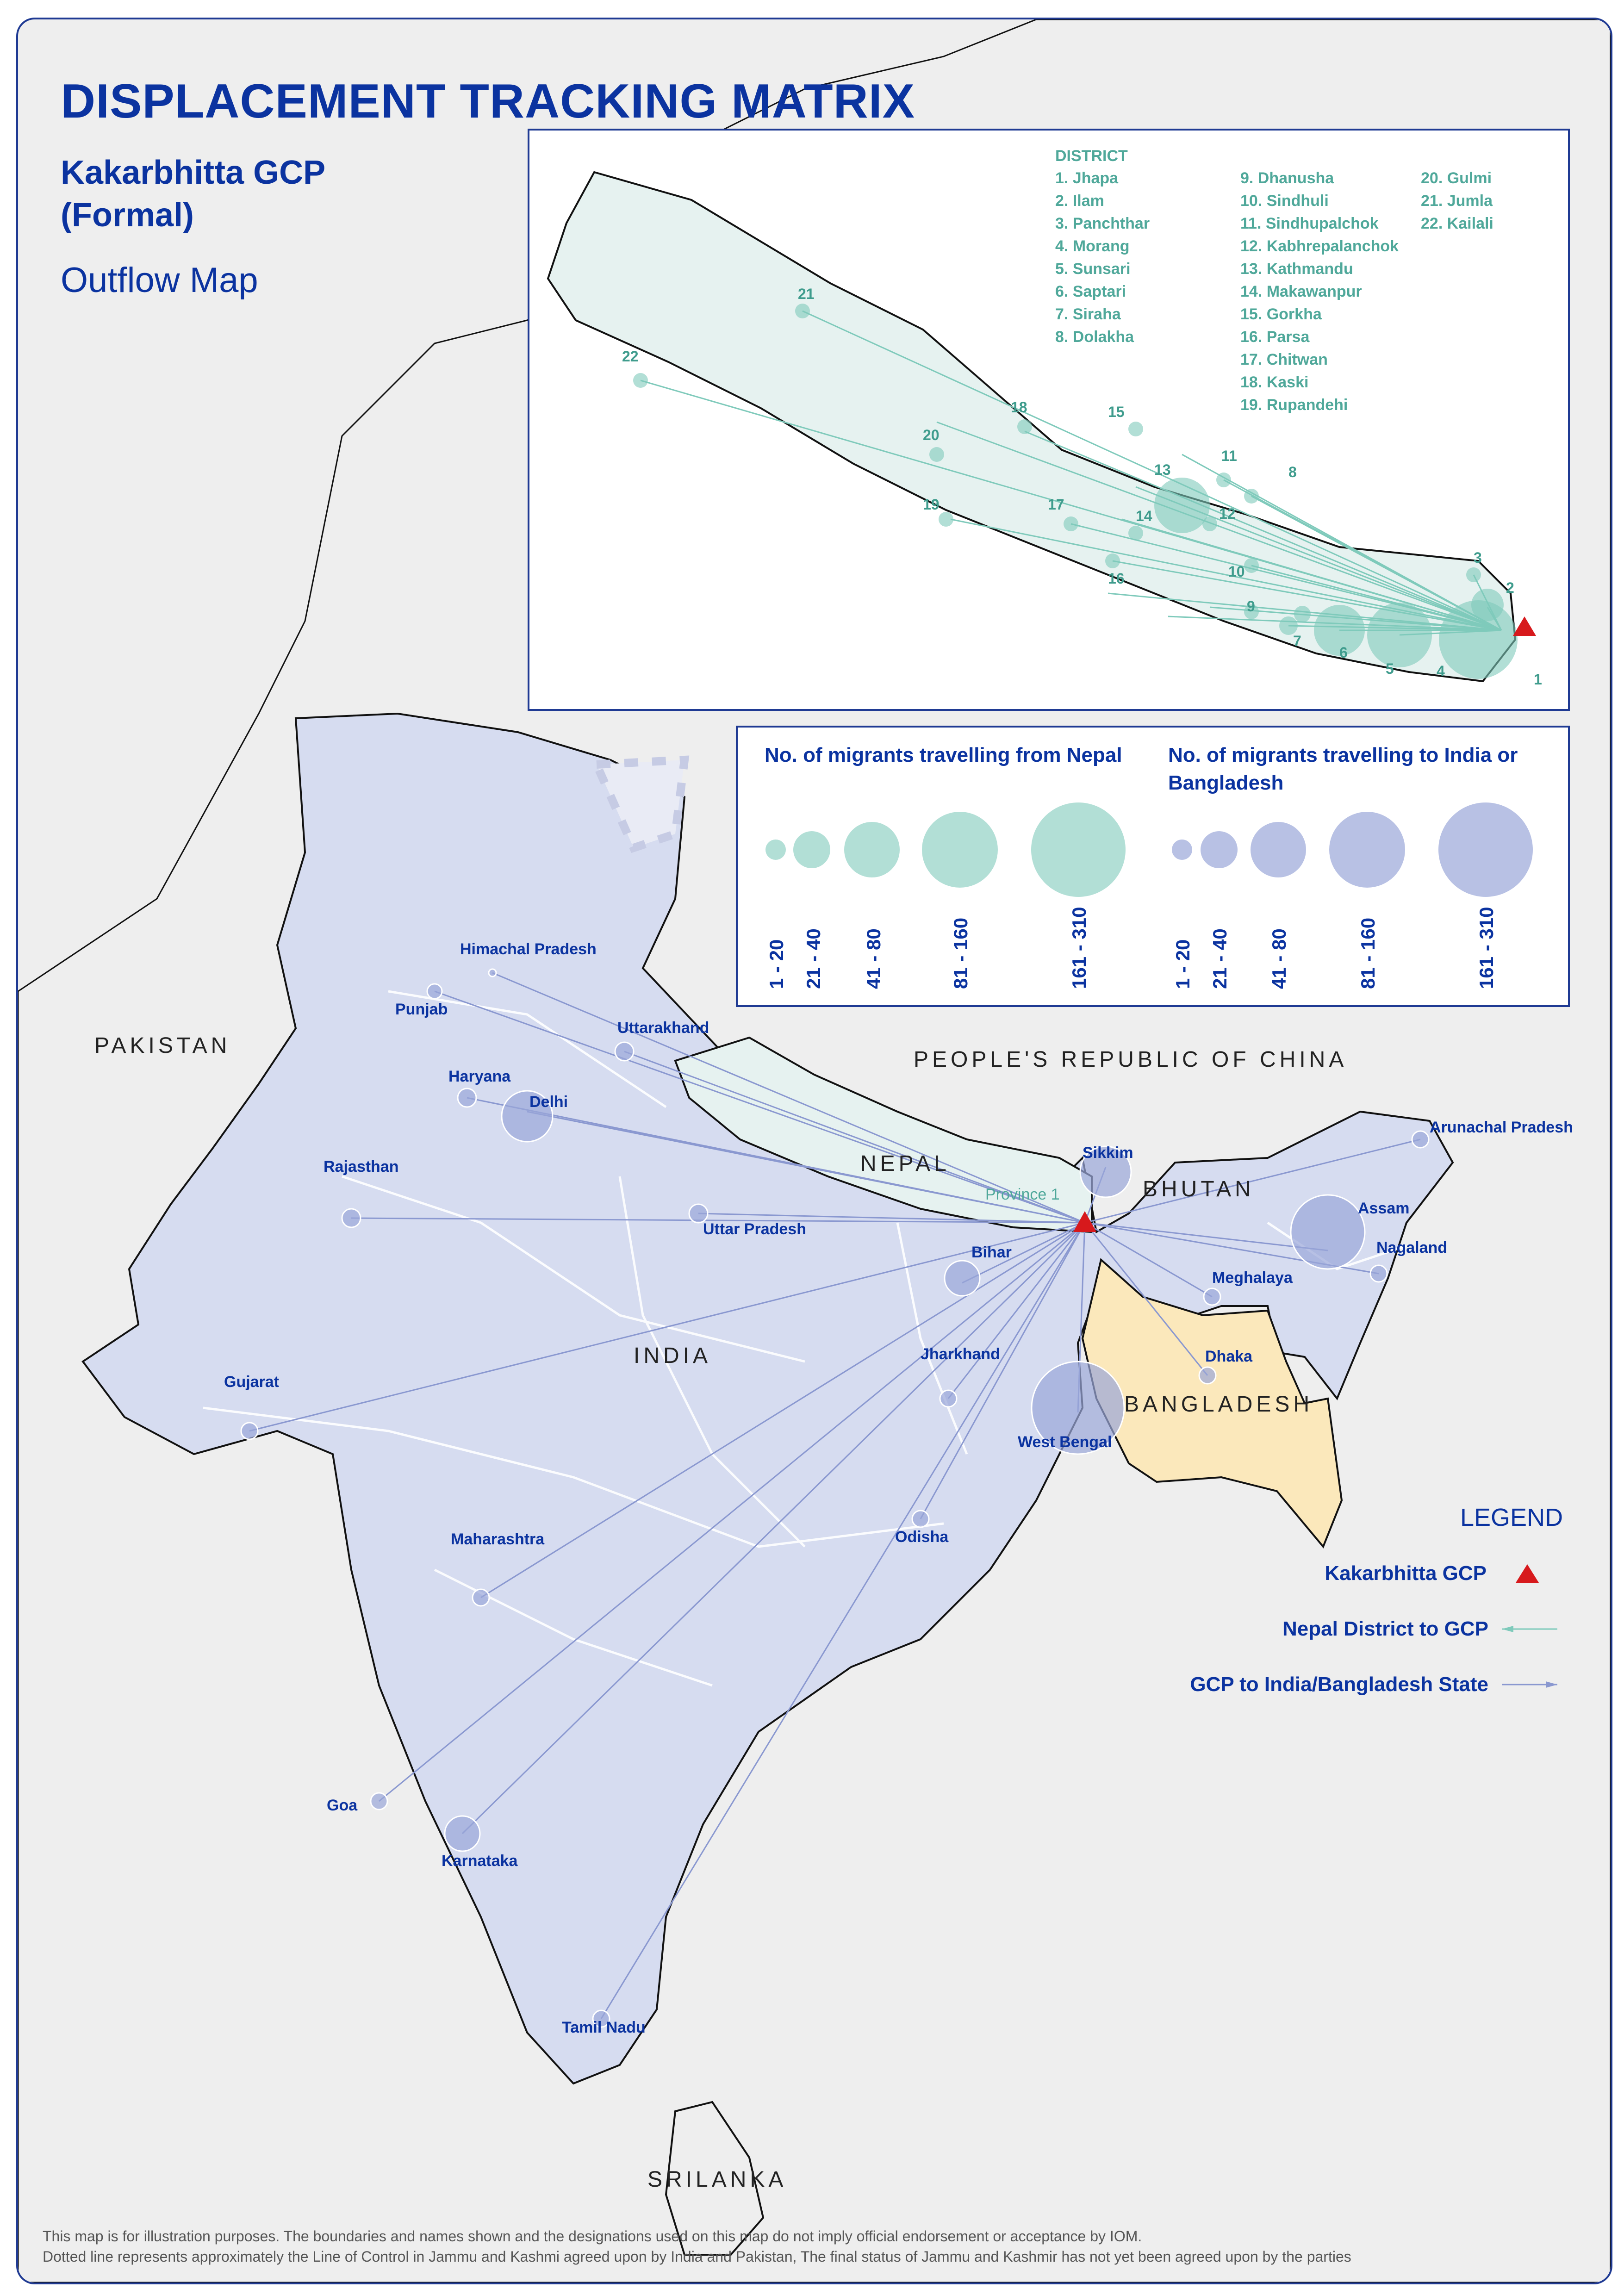 The image size is (1624, 2295). Describe the element at coordinates (1390, 668) in the screenshot. I see `inset-num-5: 5` at that location.